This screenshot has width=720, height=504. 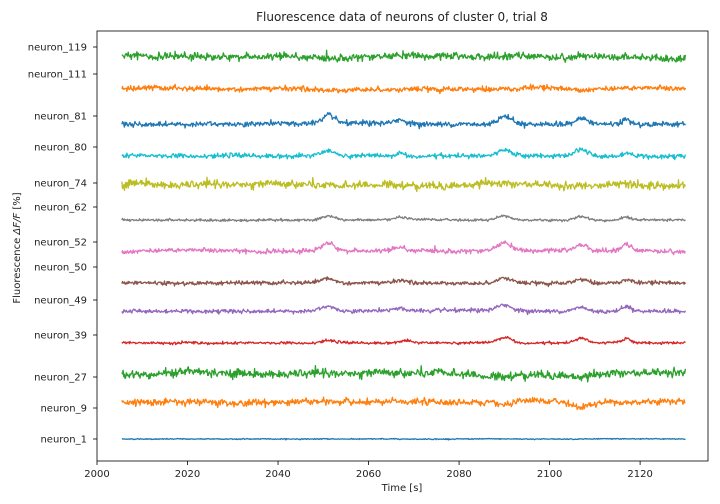 I want to click on y-tick-label: neuron_119, so click(x=57, y=48).